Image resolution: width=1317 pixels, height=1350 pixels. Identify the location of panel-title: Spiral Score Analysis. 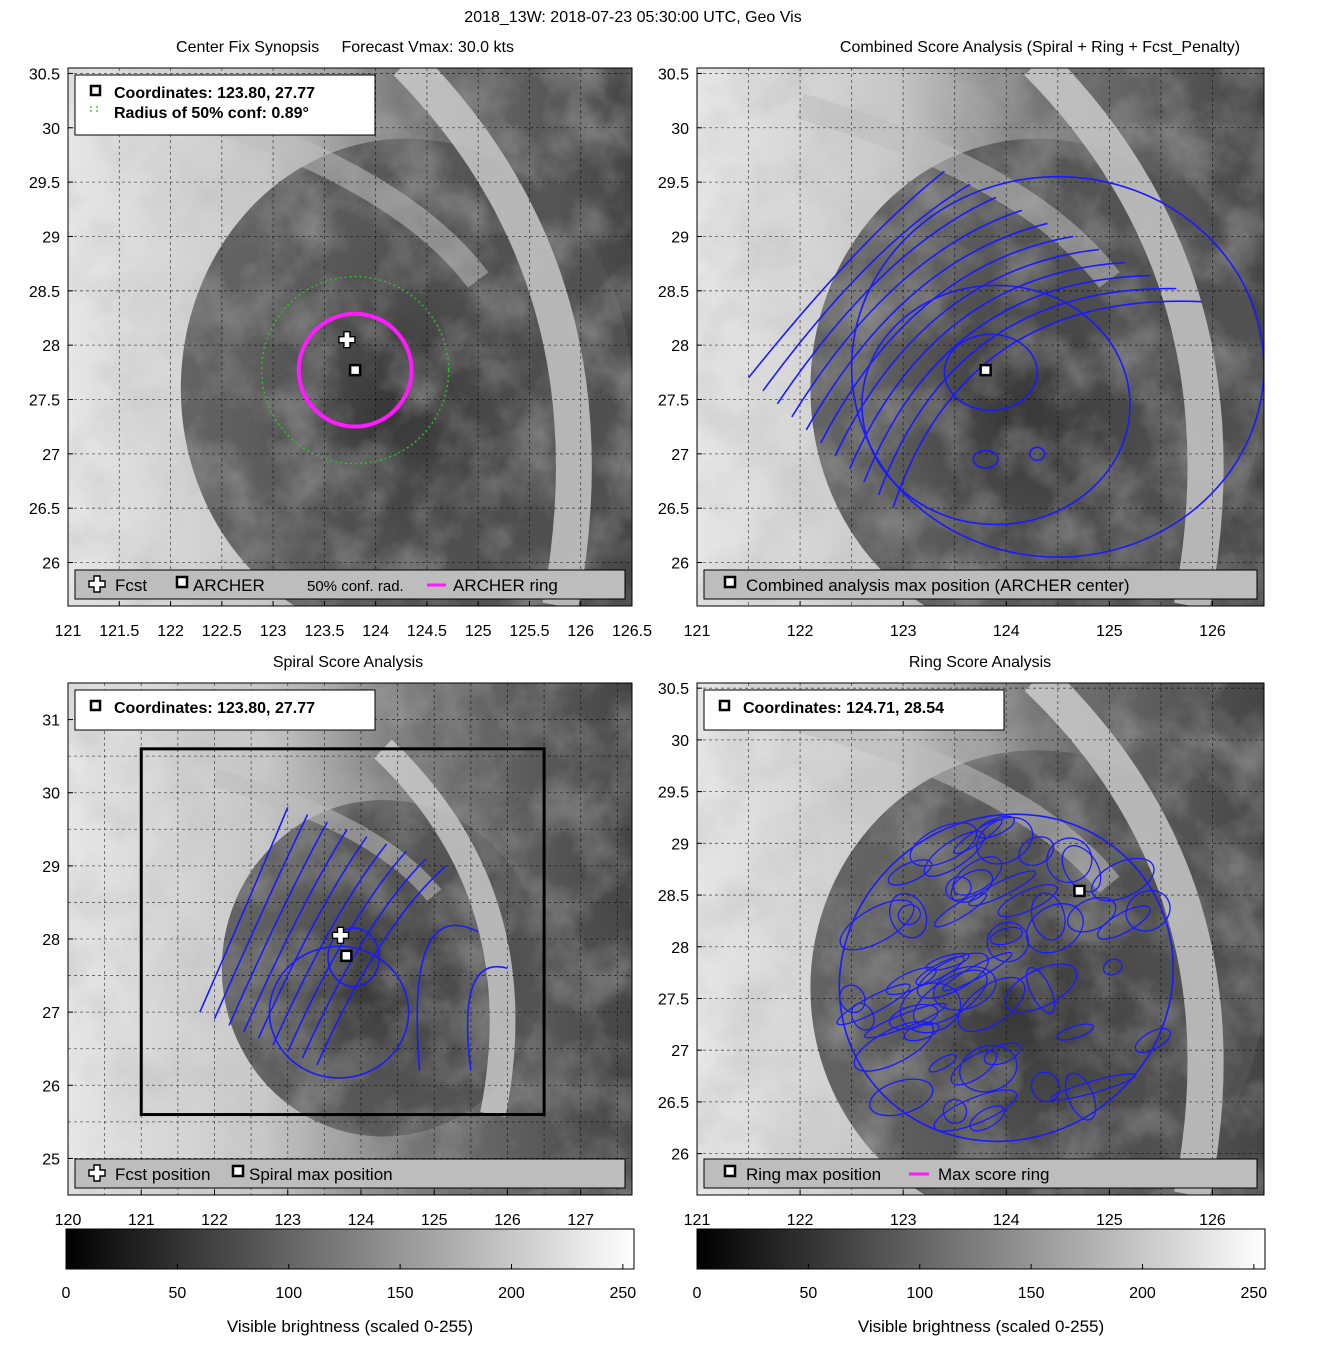
(348, 662).